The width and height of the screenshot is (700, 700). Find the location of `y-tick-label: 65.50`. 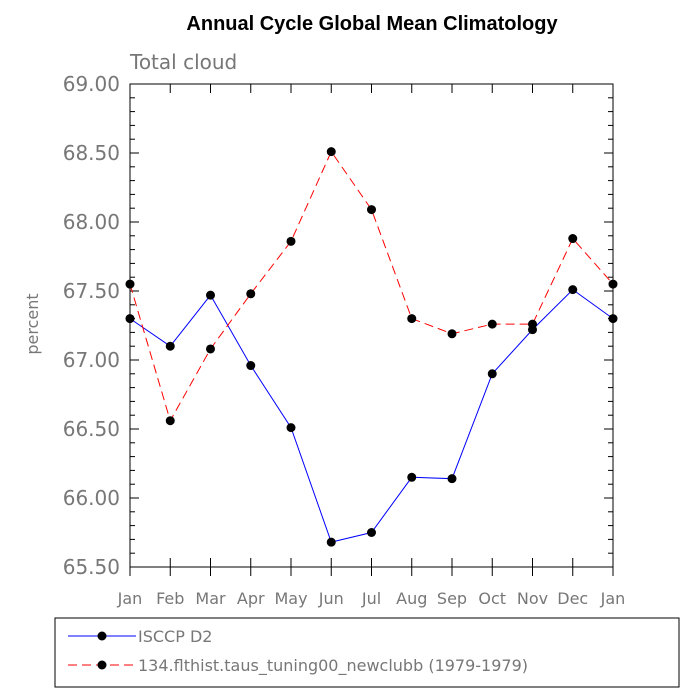

y-tick-label: 65.50 is located at coordinates (91, 567).